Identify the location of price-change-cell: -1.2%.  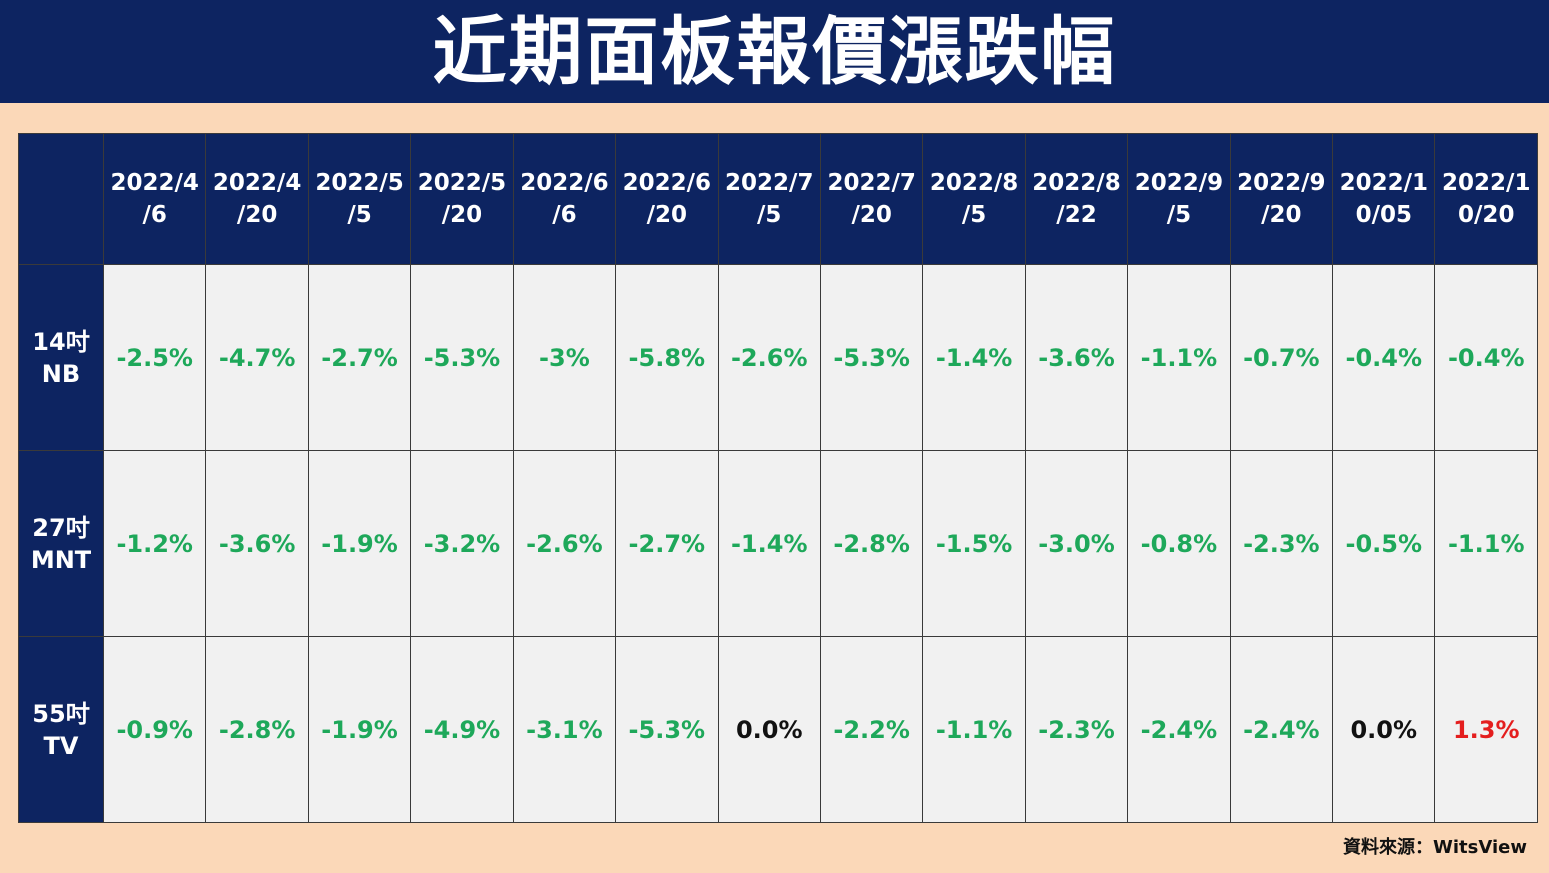
(154, 543).